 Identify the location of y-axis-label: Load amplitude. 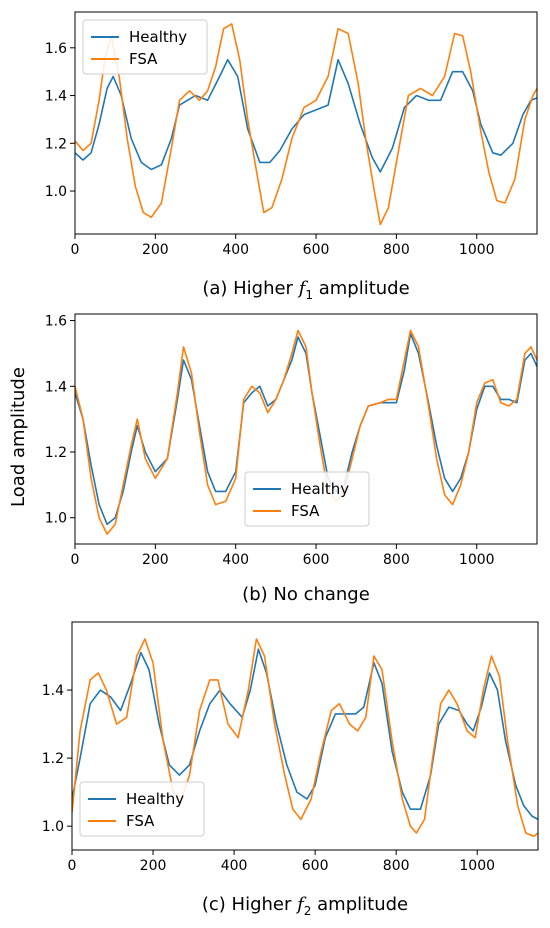
(18, 437).